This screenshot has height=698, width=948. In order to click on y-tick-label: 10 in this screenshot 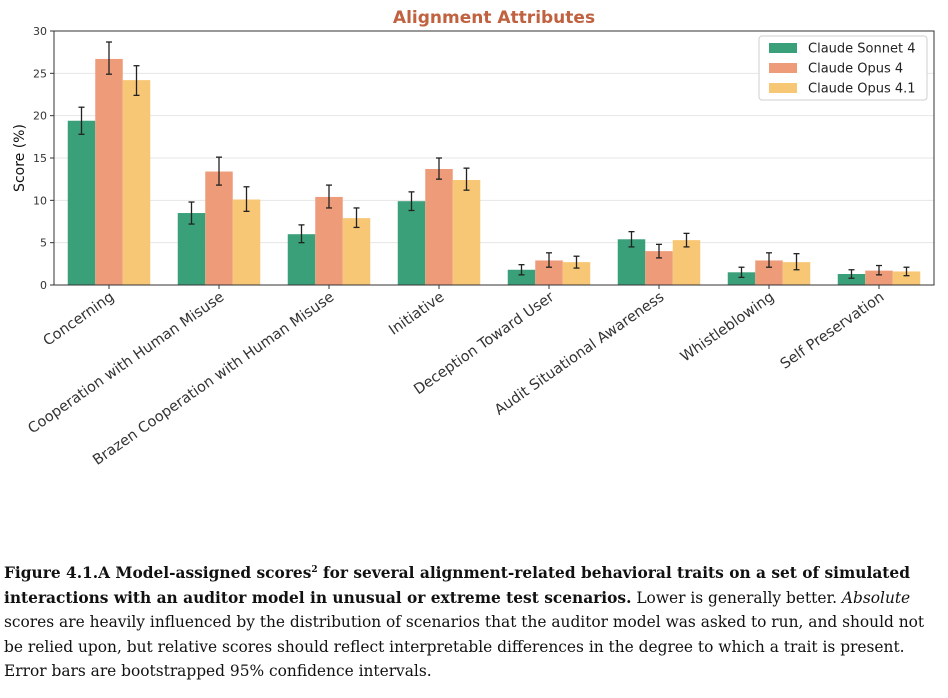, I will do `click(40, 200)`.